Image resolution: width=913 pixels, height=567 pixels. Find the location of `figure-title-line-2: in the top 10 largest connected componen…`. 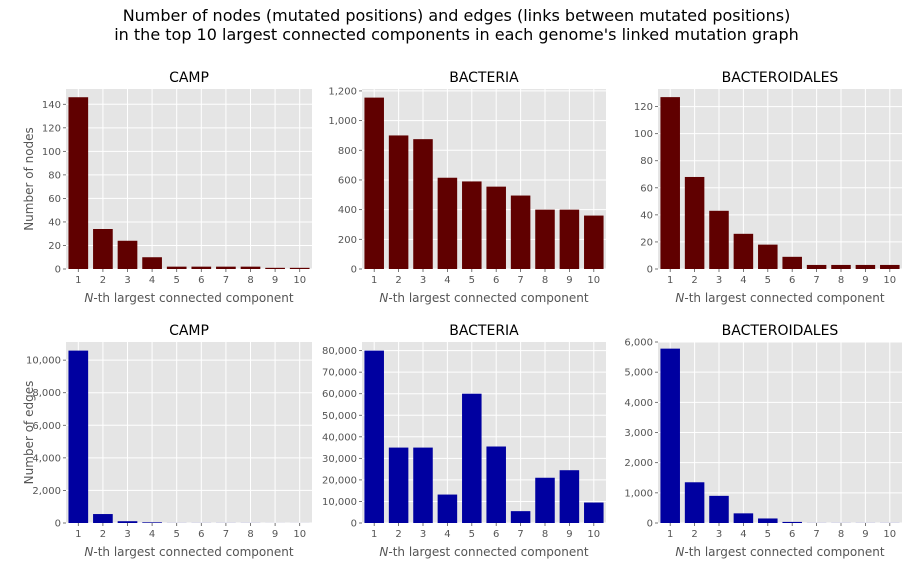

figure-title-line-2: in the top 10 largest connected componen… is located at coordinates (456, 34).